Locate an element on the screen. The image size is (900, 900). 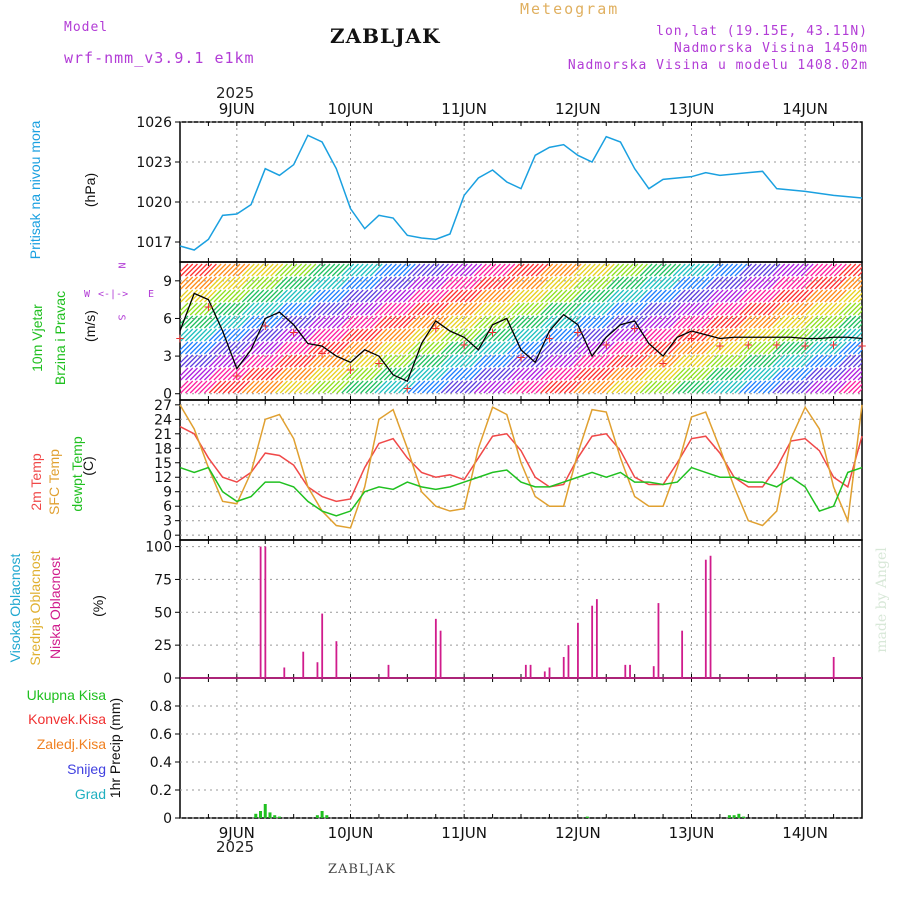
precip-bar is located at coordinates (256, 815).